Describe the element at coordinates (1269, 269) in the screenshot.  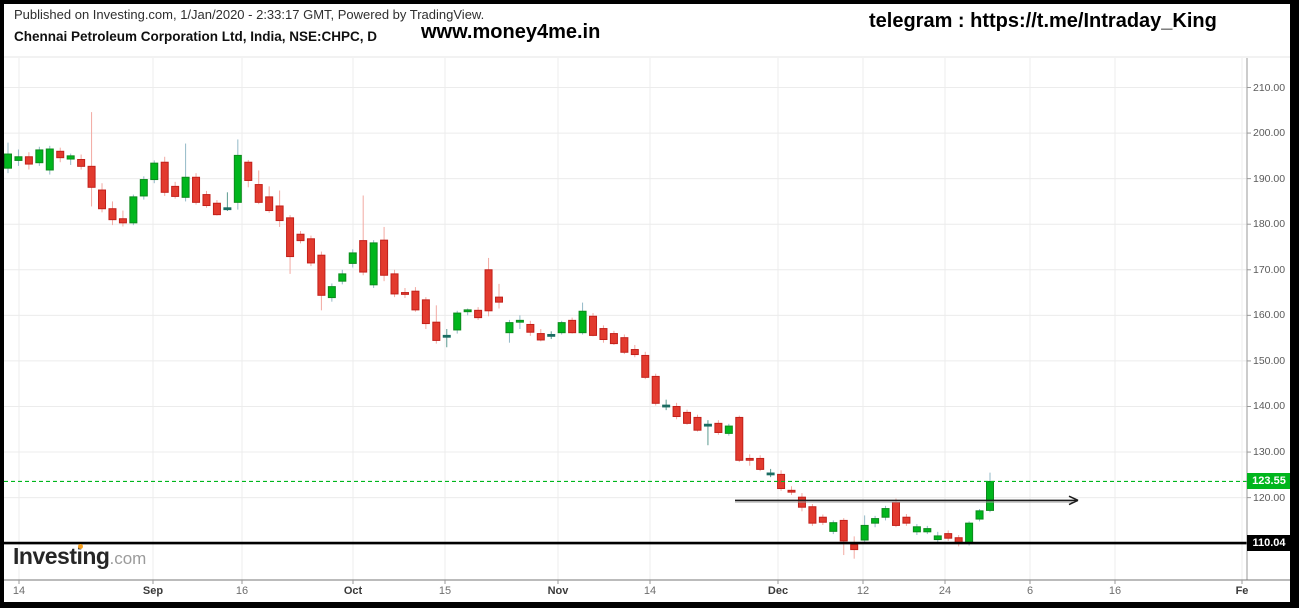
I see `price-axis-label: 170.00` at that location.